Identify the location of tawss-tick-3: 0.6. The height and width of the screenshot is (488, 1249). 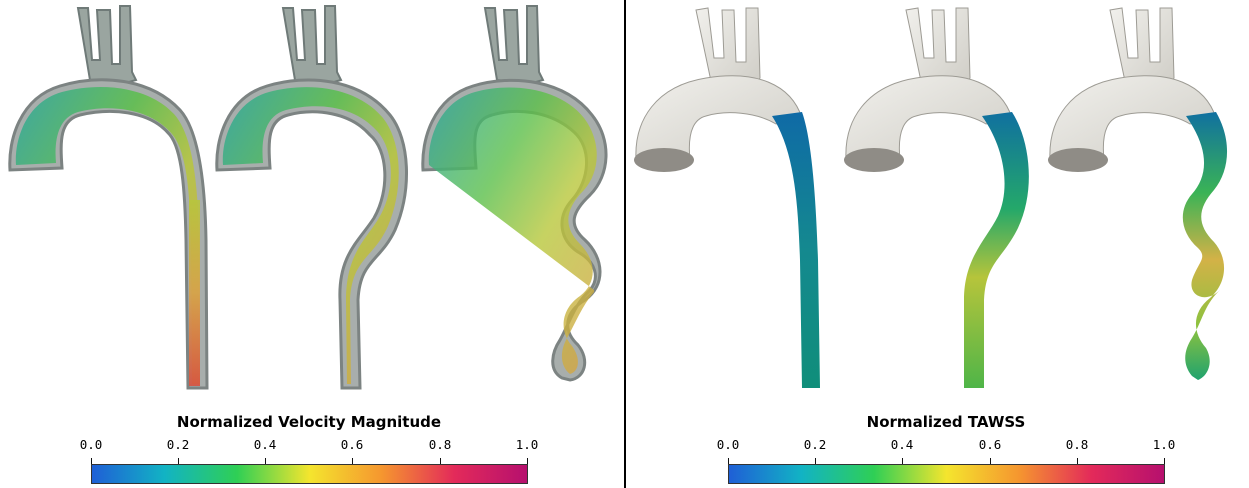
(990, 444).